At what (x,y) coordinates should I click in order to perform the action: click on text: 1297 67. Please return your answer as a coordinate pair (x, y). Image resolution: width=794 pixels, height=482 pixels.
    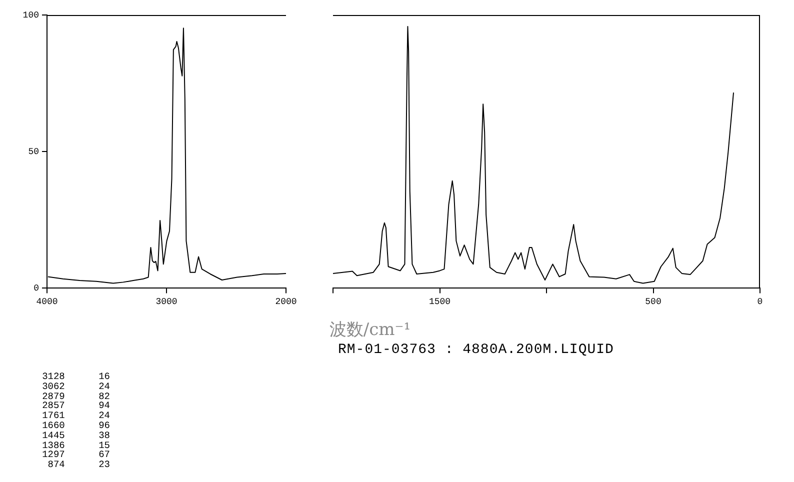
    Looking at the image, I should click on (76, 454).